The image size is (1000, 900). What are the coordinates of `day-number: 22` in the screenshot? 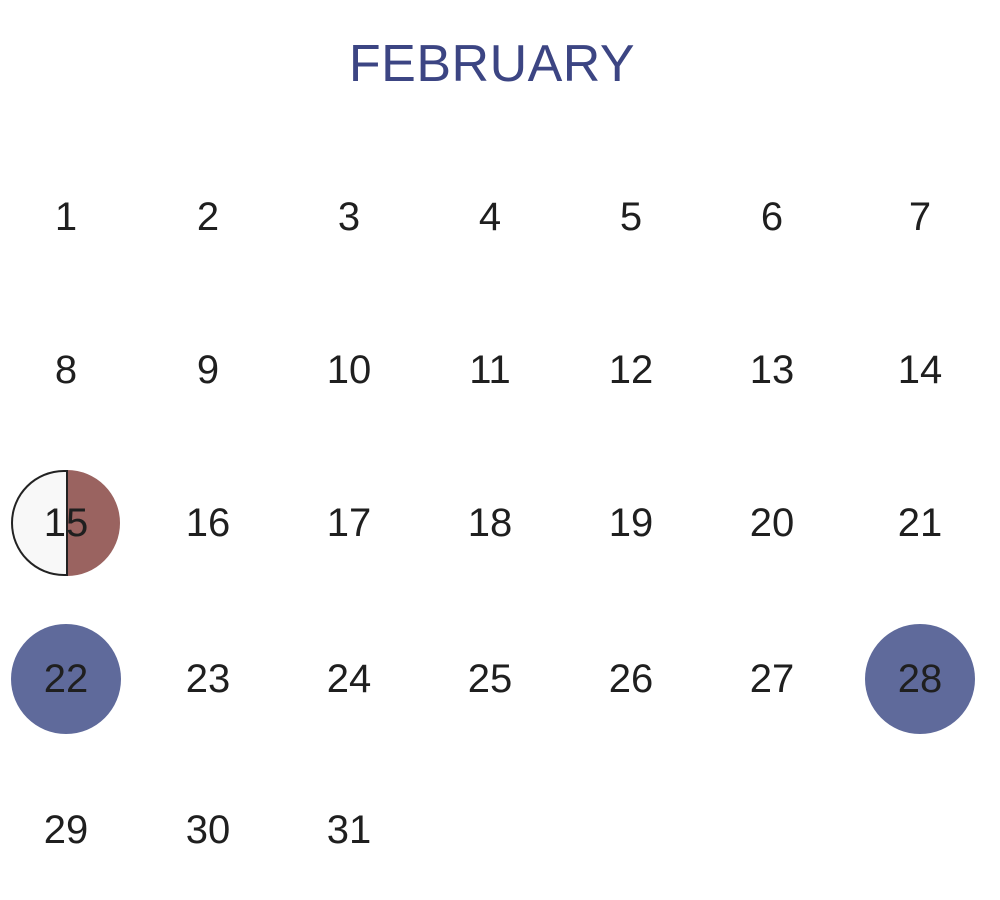 It's located at (66, 678).